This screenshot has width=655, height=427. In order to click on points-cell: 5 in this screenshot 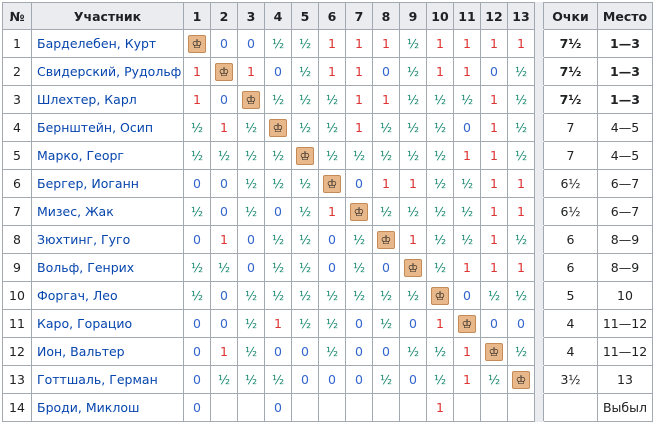, I will do `click(570, 295)`.